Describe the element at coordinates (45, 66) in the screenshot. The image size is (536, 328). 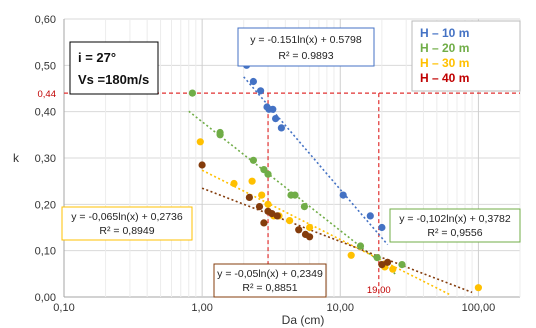
I see `y-tick-label: 0,50` at that location.